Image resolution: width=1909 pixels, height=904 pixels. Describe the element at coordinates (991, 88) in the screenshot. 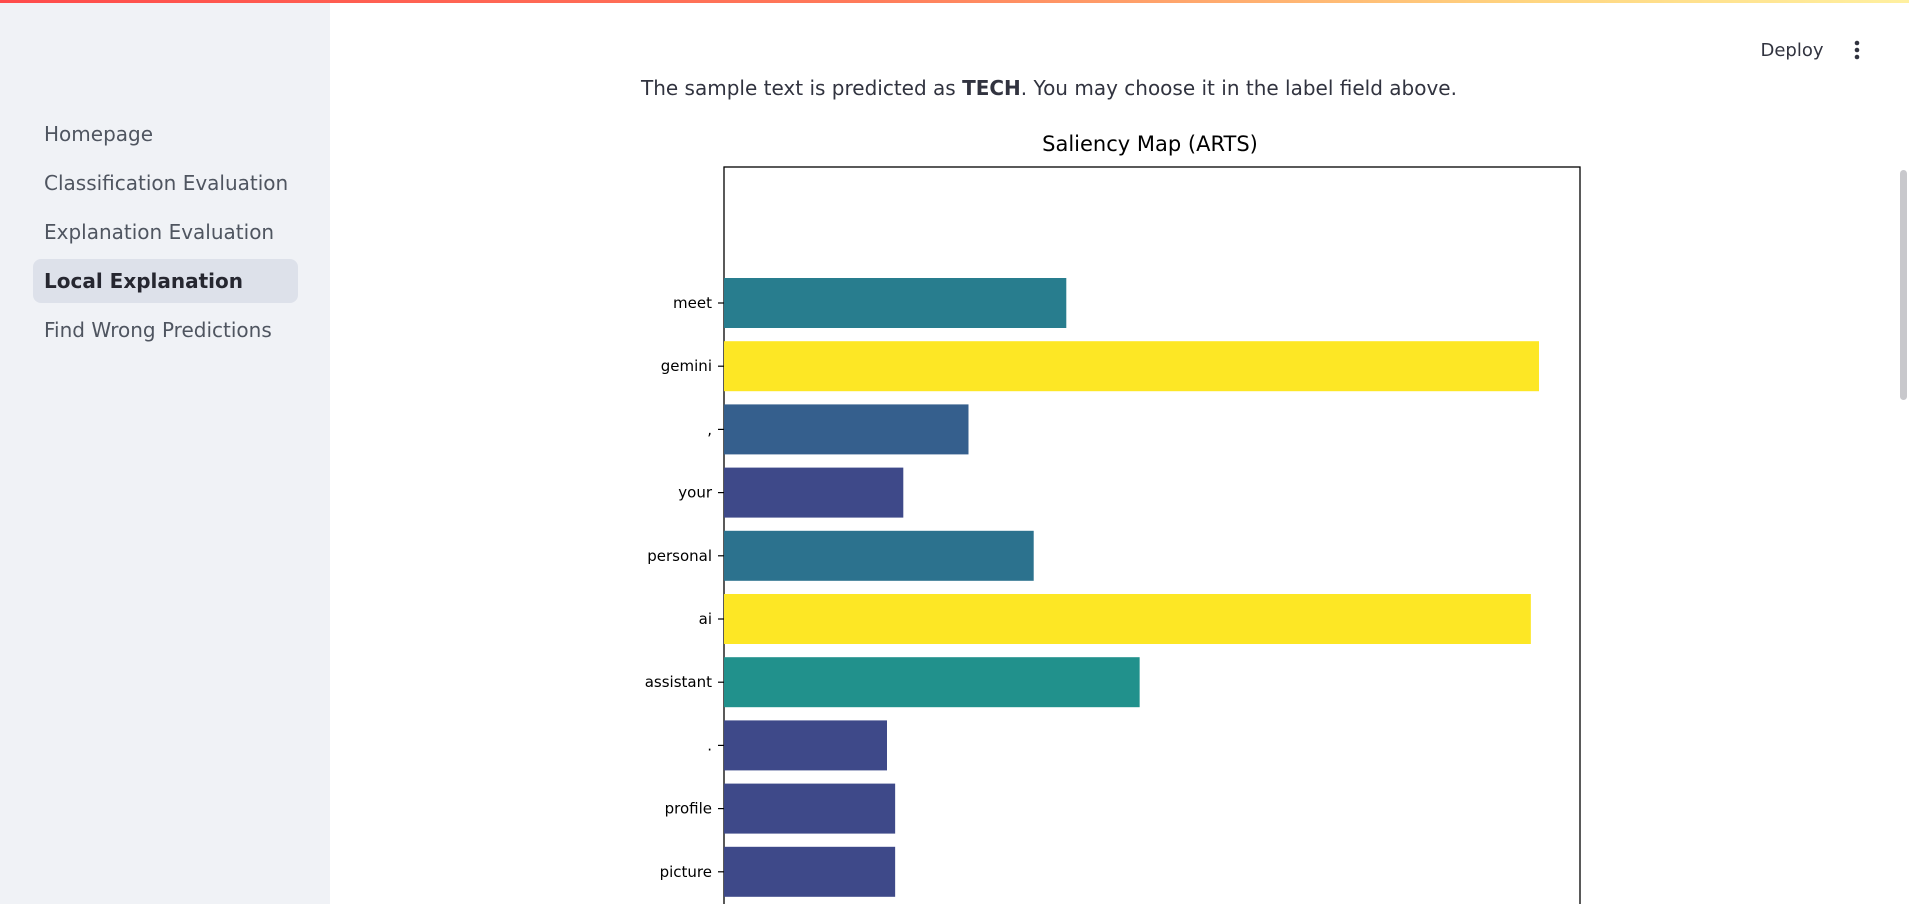

I see `predicted-label: TECH` at that location.